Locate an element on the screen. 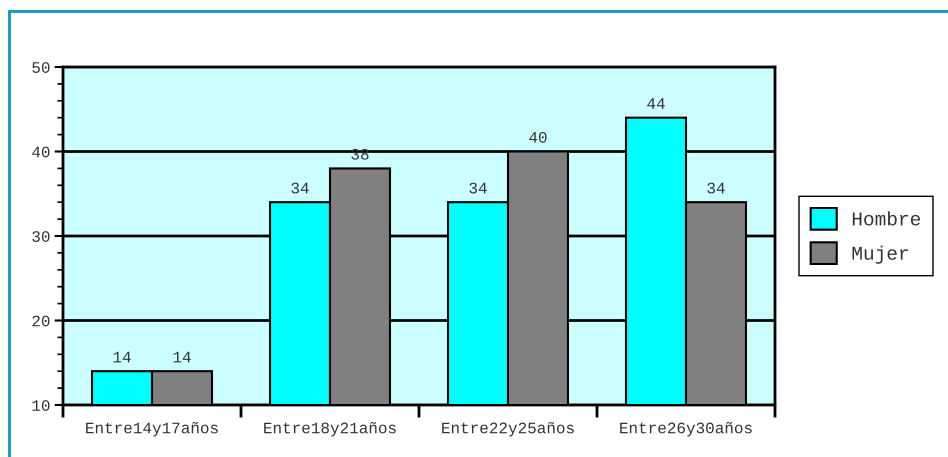 Image resolution: width=948 pixels, height=457 pixels. x-tick-label: Entre14y17años is located at coordinates (152, 429).